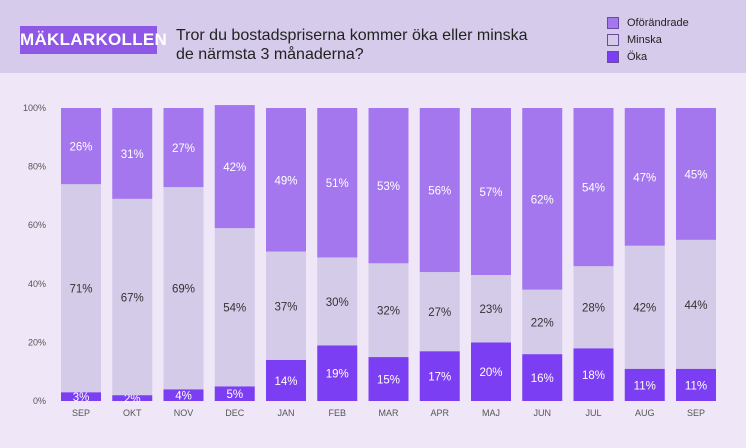  I want to click on data-label-oforandrade: 62%, so click(542, 200).